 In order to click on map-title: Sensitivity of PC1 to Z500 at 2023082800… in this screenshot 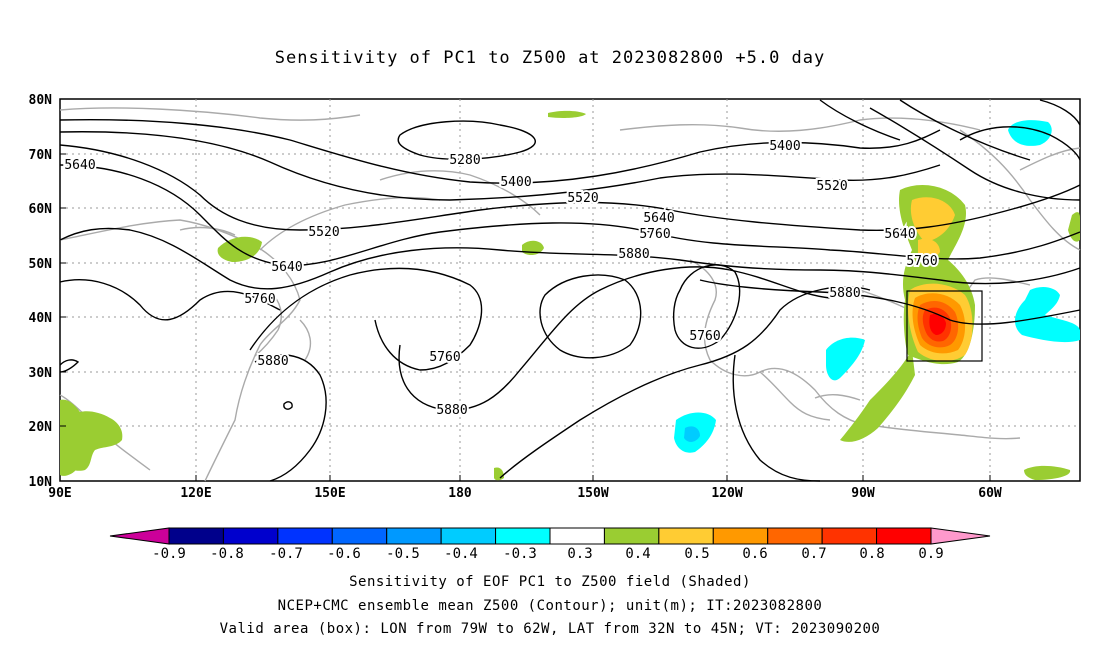, I will do `click(550, 58)`.